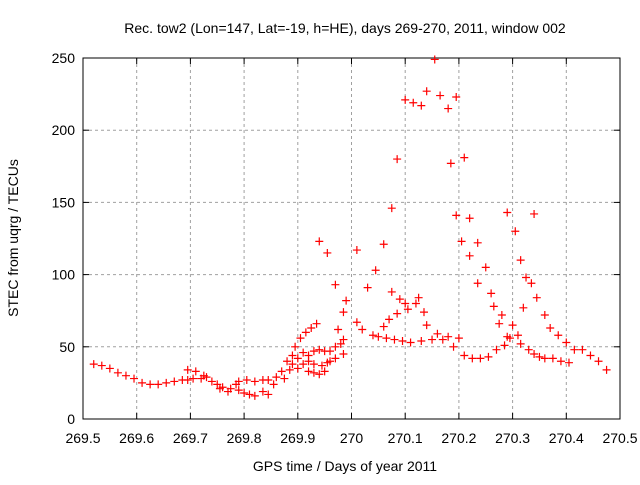 The width and height of the screenshot is (640, 485). Describe the element at coordinates (64, 202) in the screenshot. I see `y-tick-label: 150` at that location.